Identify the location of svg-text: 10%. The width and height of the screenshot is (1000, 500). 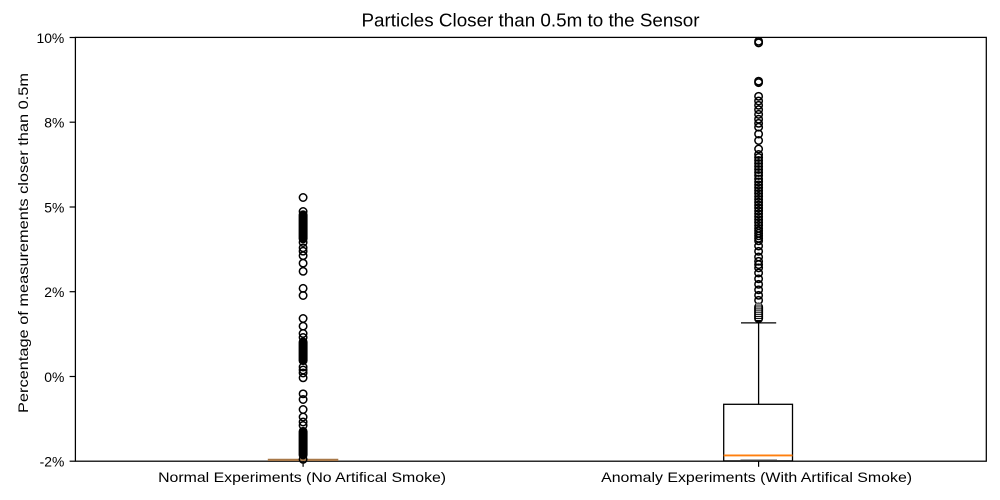
(50, 38).